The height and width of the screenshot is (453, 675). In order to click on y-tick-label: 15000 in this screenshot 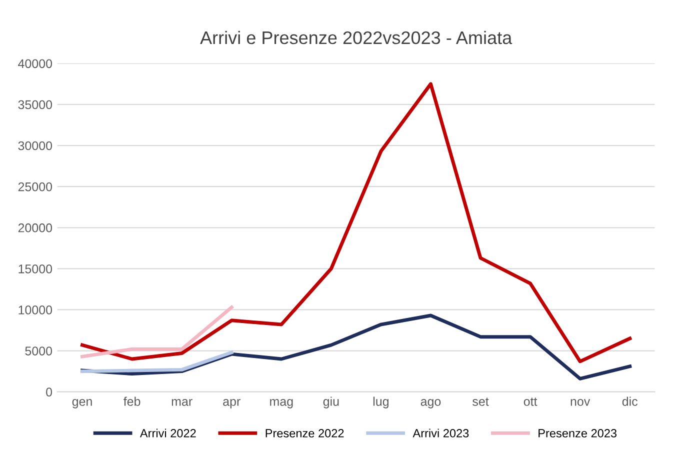, I will do `click(35, 269)`.